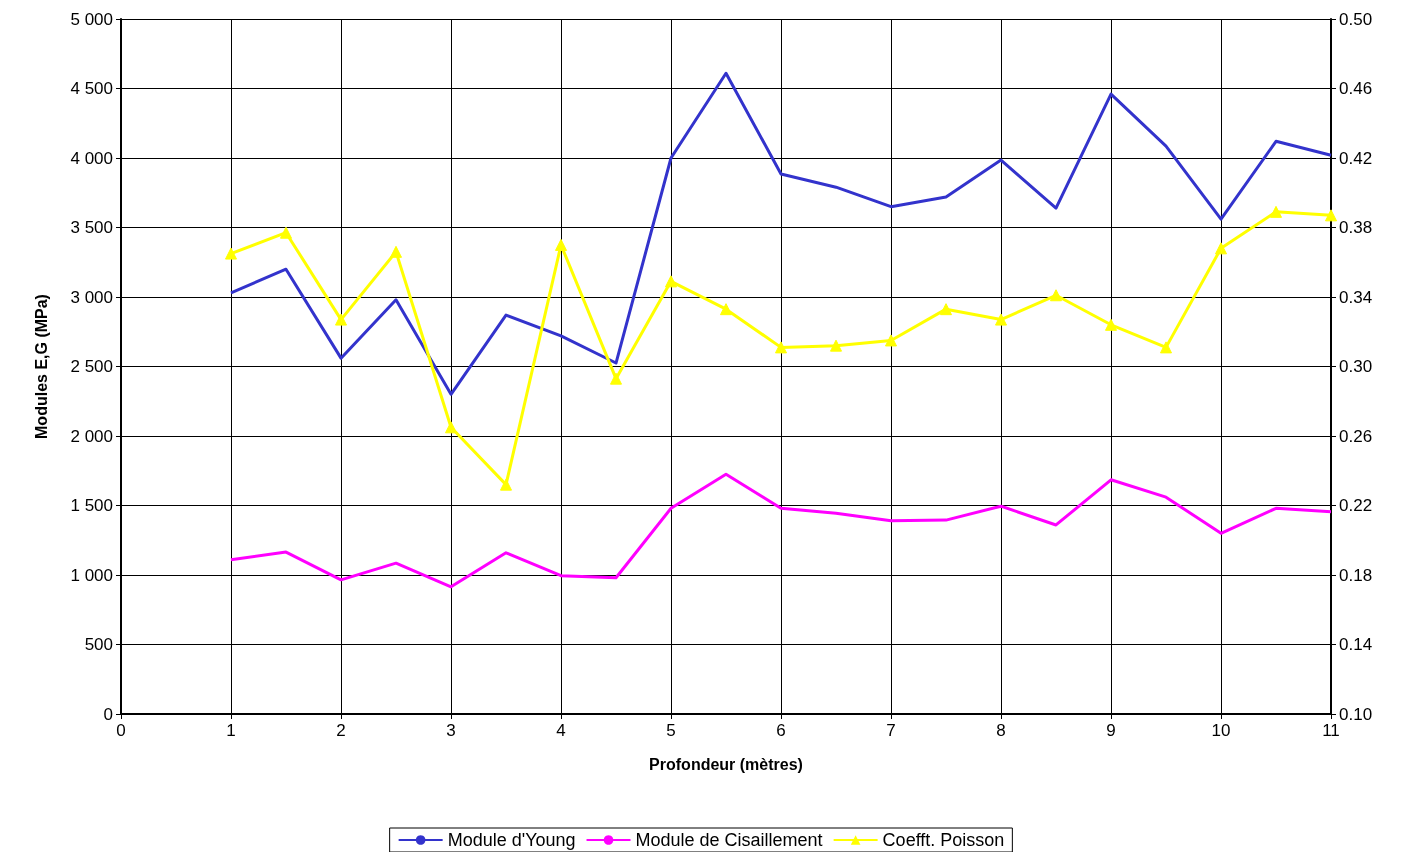 Image resolution: width=1402 pixels, height=852 pixels. What do you see at coordinates (1331, 730) in the screenshot?
I see `x-tick-label: 11` at bounding box center [1331, 730].